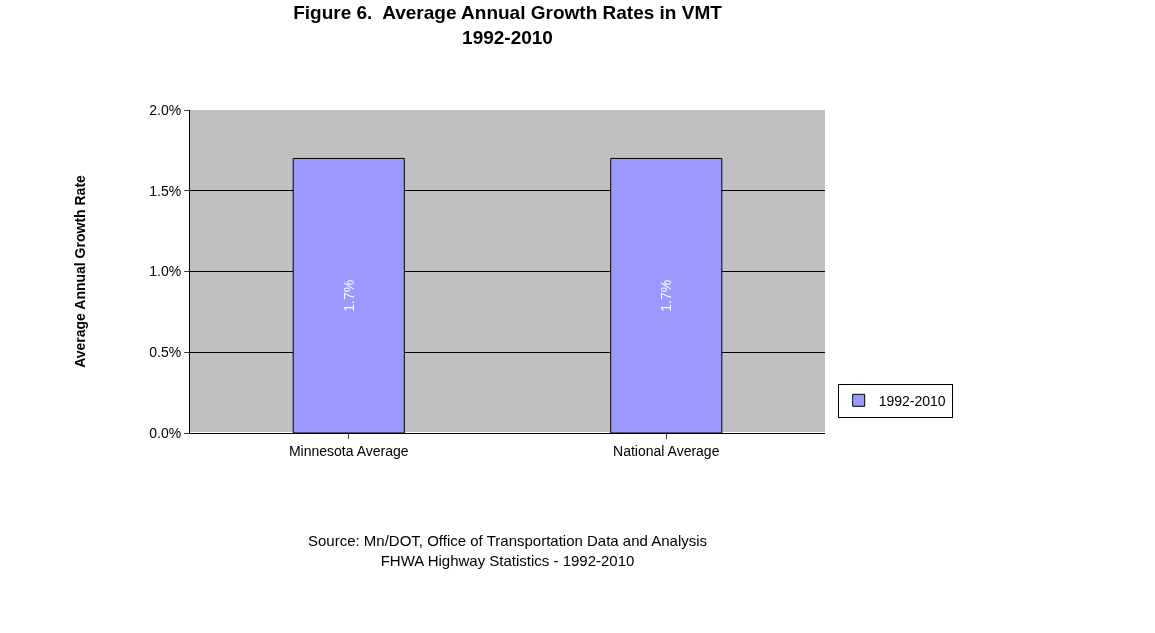 The image size is (1155, 633). What do you see at coordinates (348, 450) in the screenshot?
I see `x-tick-label: Minnesota Average` at bounding box center [348, 450].